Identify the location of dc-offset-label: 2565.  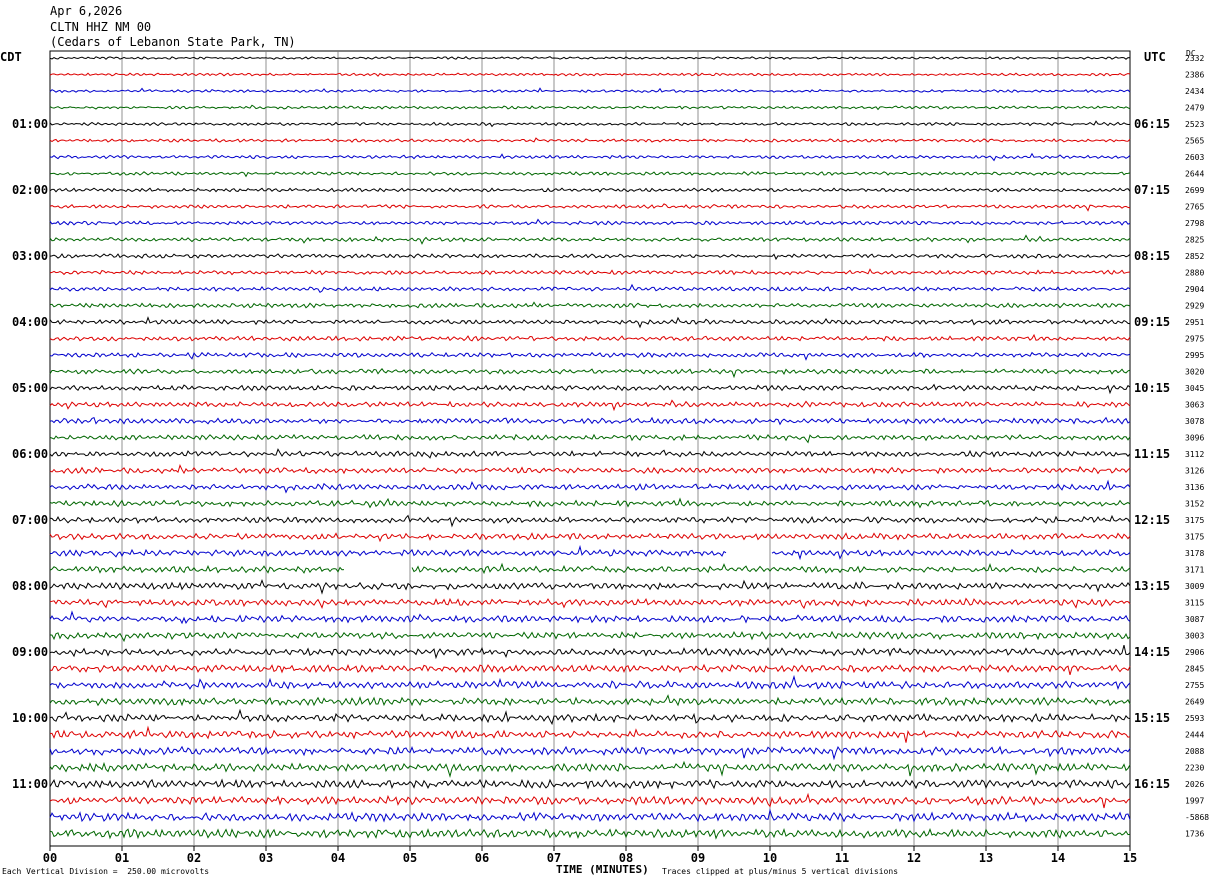
(1194, 141).